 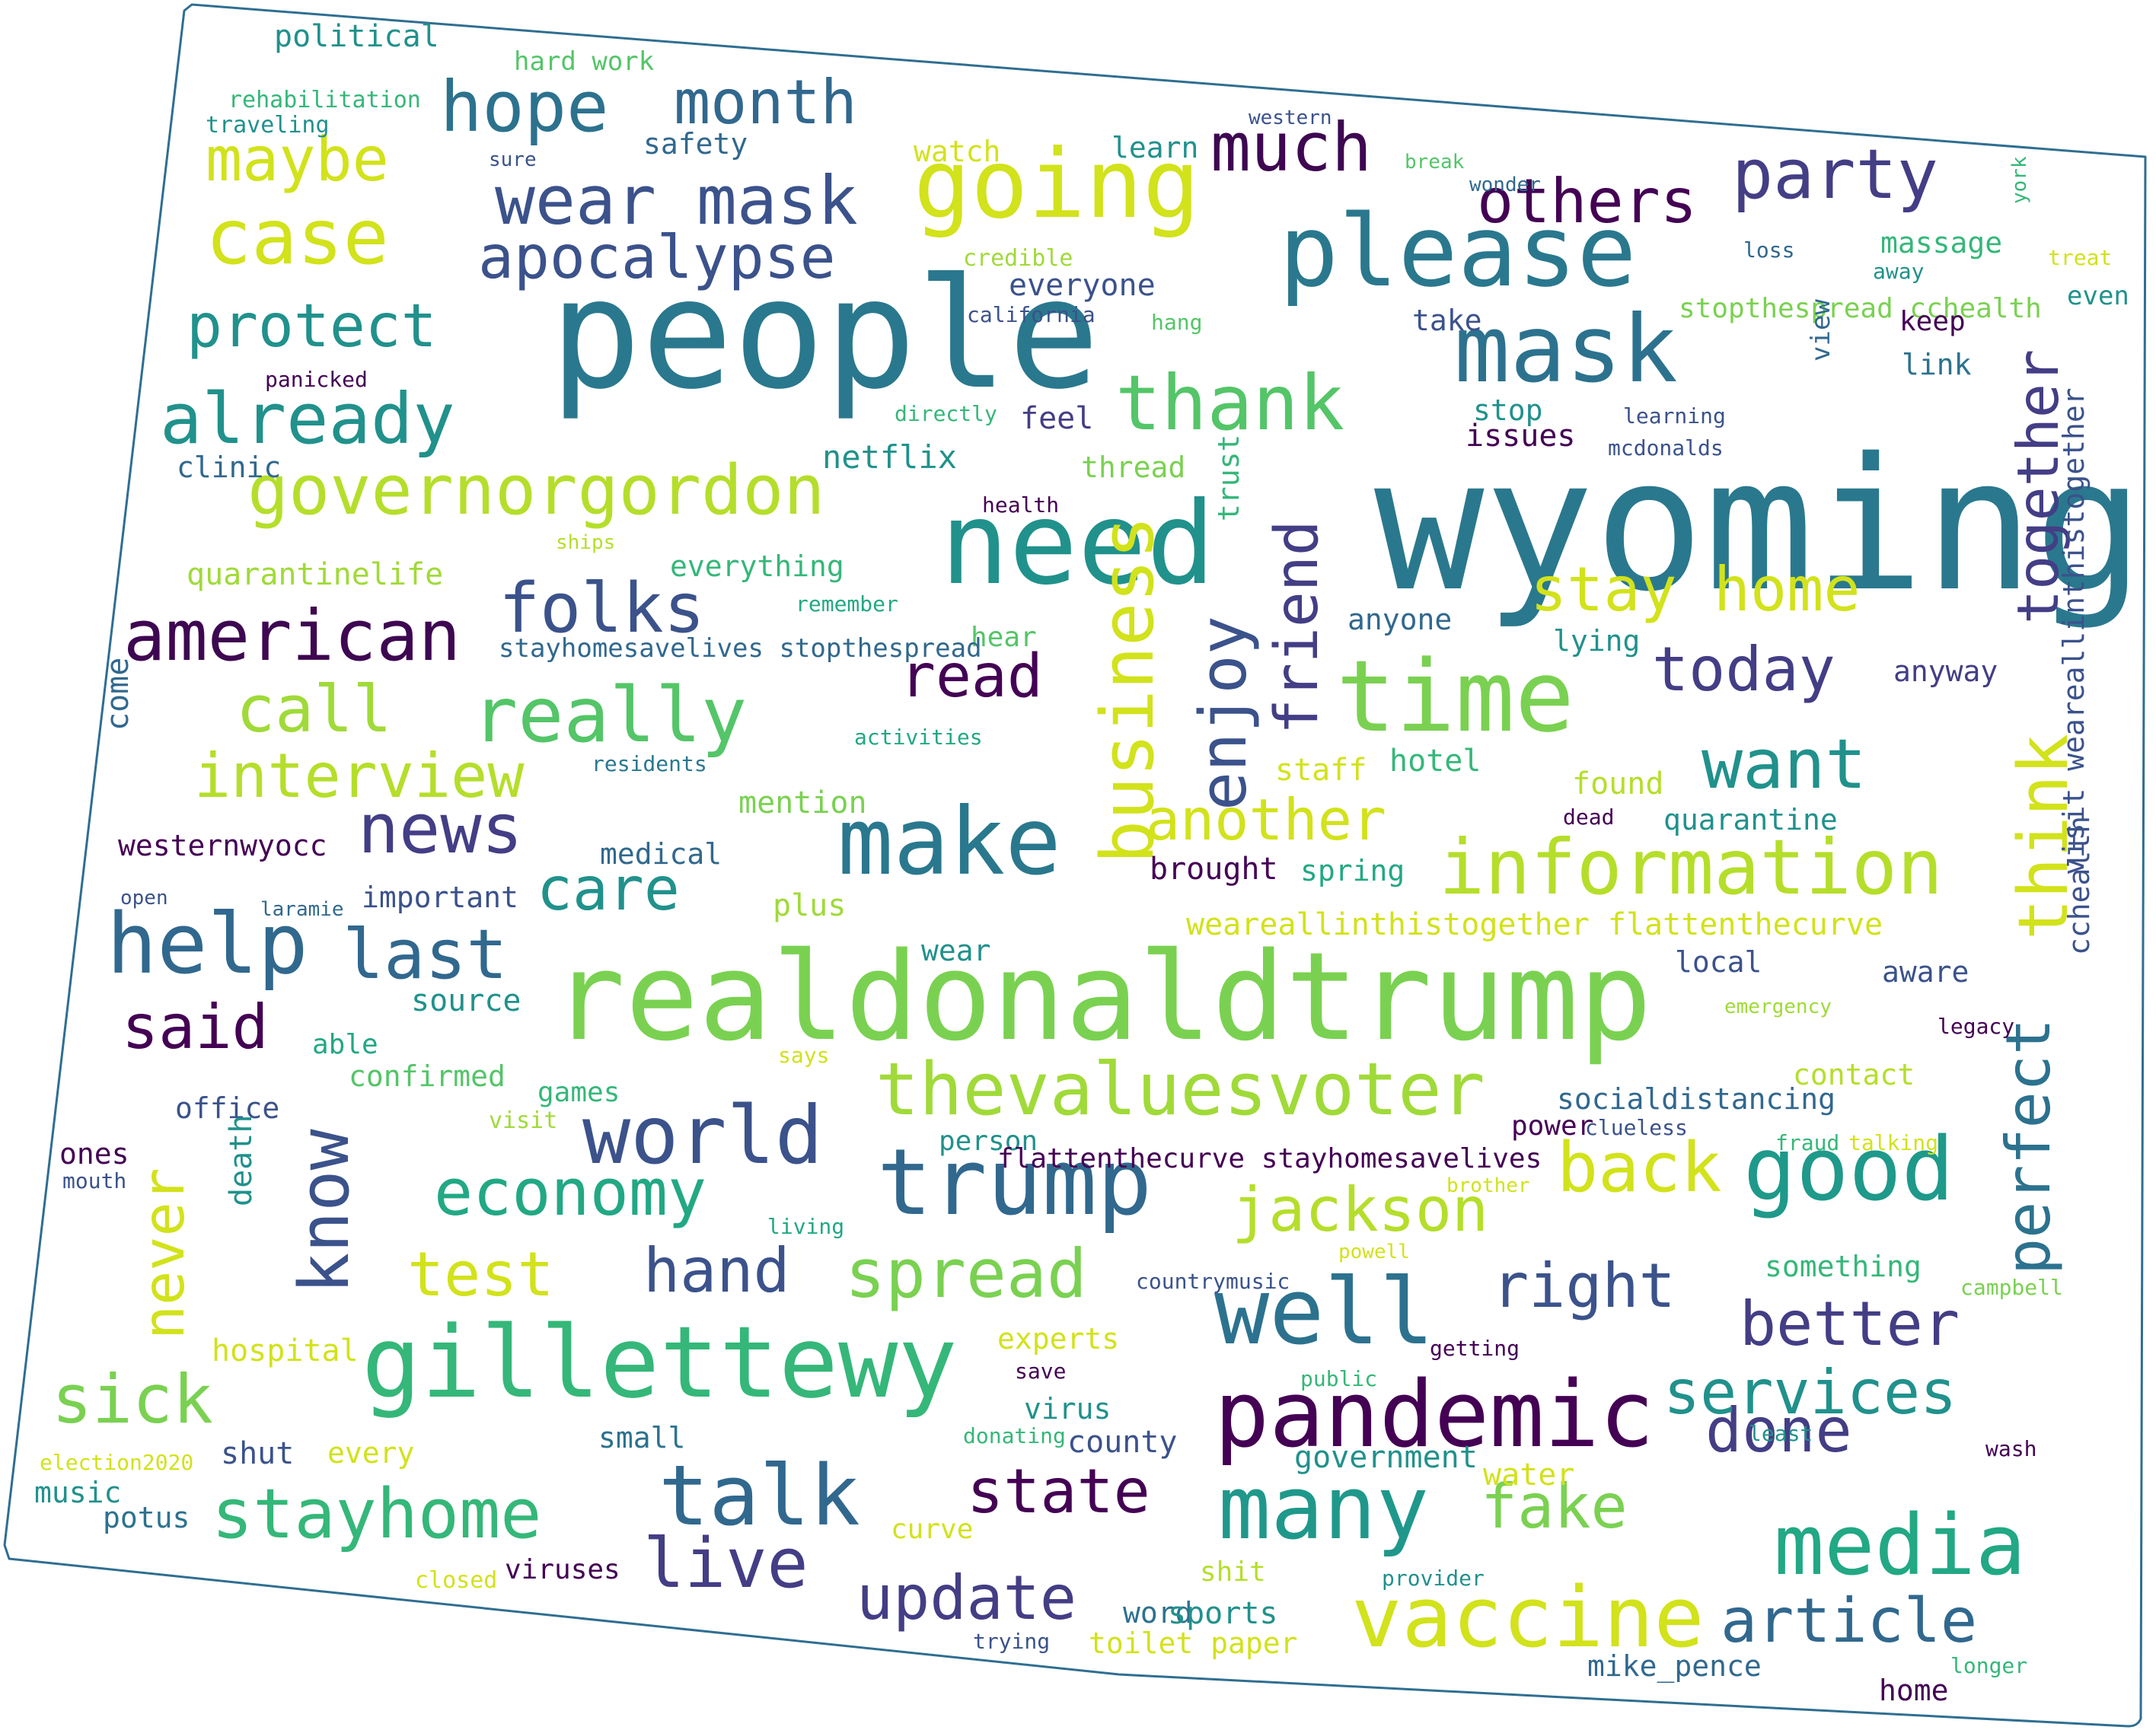 What do you see at coordinates (1534, 924) in the screenshot?
I see `word-weareallinthistogether-flattenthecurve: weareallinthistogether flattenthecurve` at bounding box center [1534, 924].